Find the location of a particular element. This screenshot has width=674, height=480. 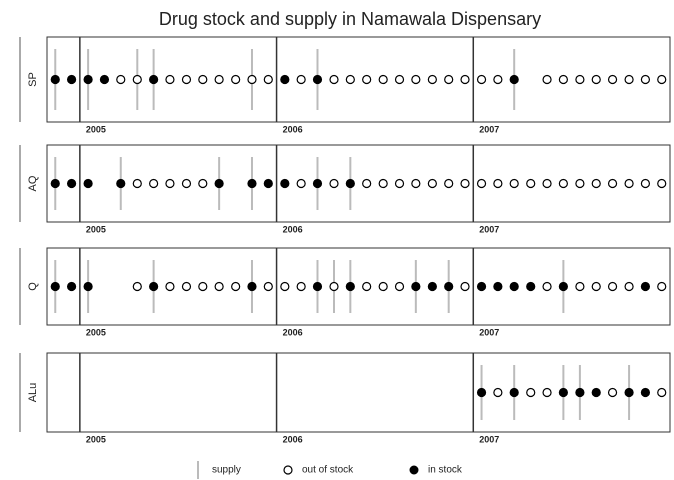

panel-label: AQ is located at coordinates (33, 183).